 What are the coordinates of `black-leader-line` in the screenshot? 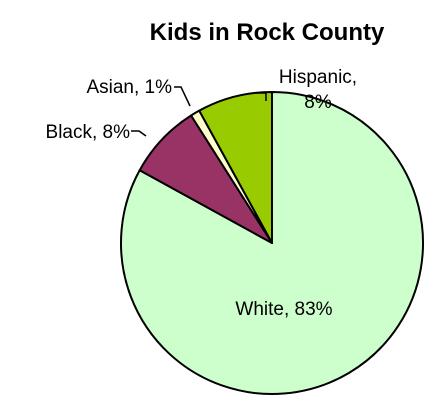 It's located at (139, 133).